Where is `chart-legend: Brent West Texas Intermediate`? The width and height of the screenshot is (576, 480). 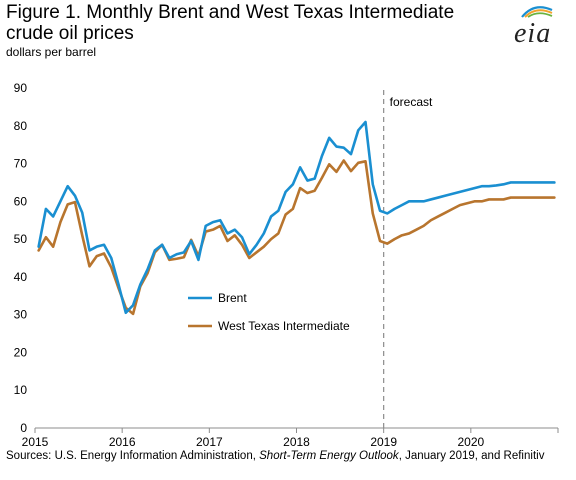 chart-legend: Brent West Texas Intermediate is located at coordinates (269, 312).